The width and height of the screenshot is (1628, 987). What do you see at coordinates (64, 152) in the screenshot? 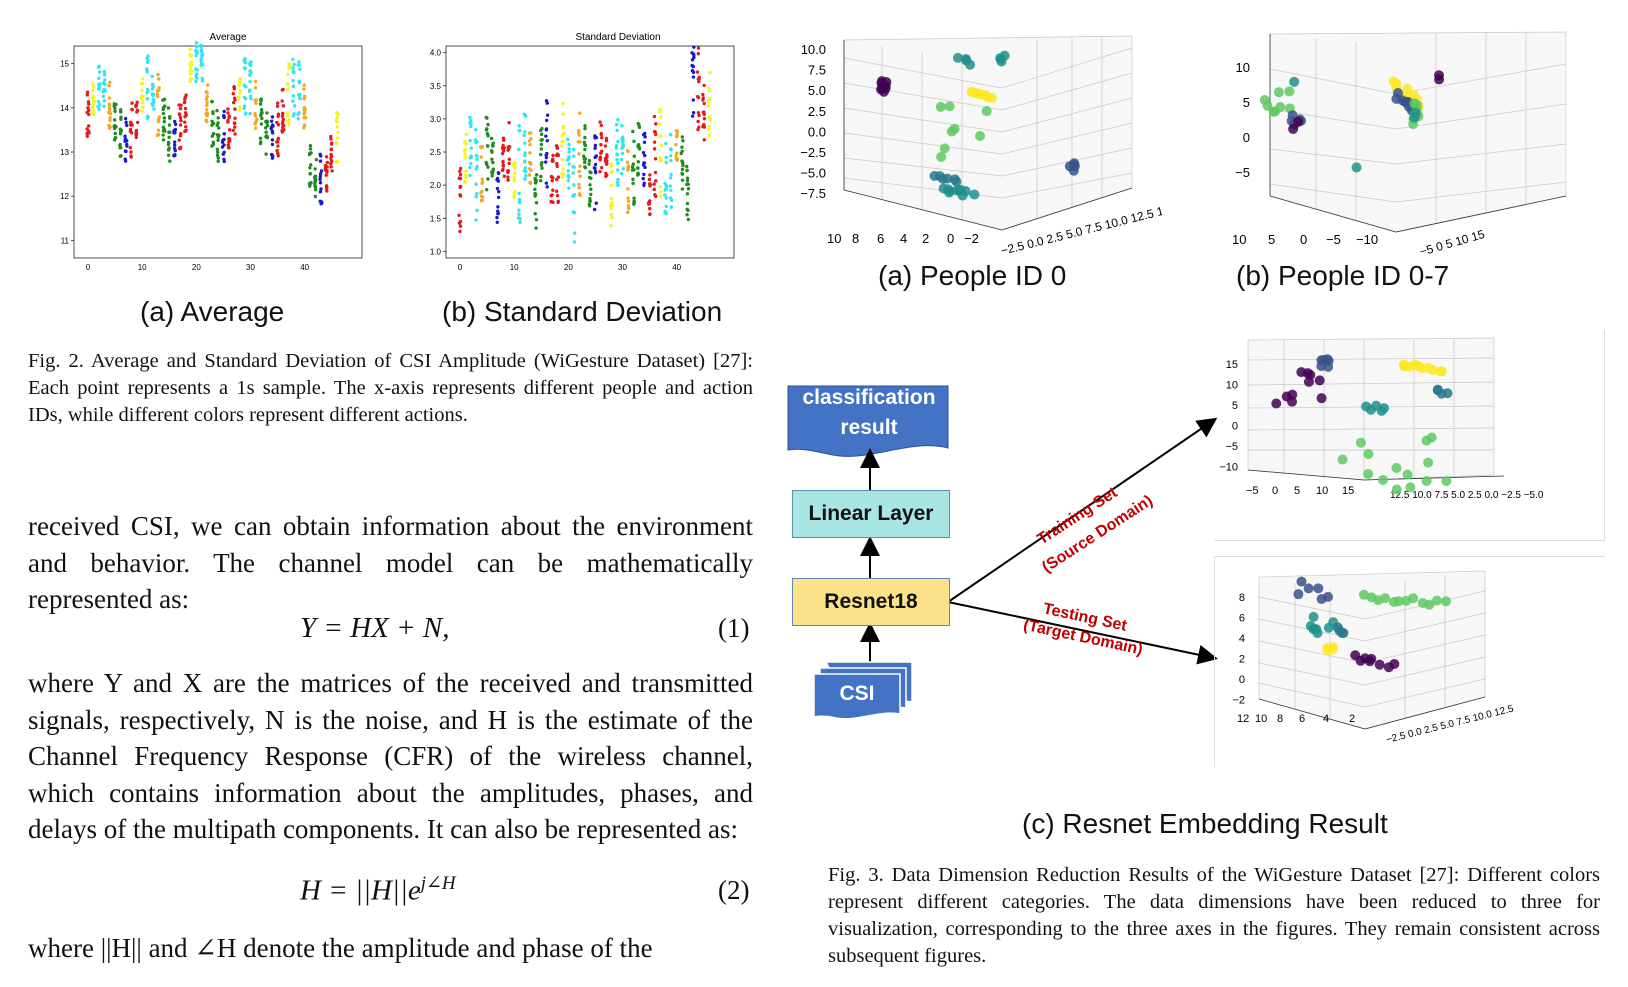
I see `y-tick-label: 13` at bounding box center [64, 152].